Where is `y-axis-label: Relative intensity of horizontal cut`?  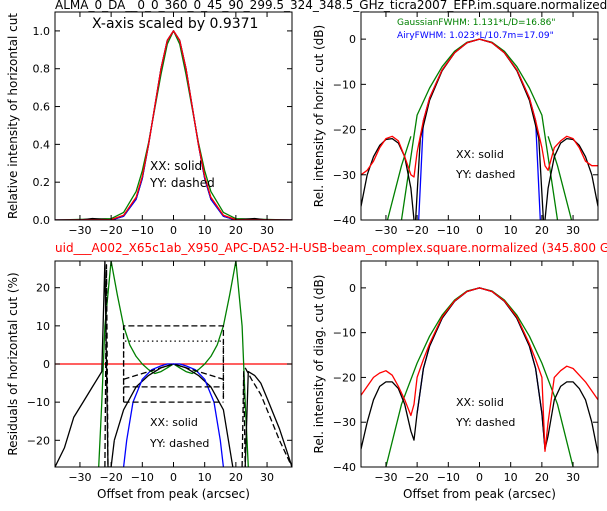 y-axis-label: Relative intensity of horizontal cut is located at coordinates (13, 116).